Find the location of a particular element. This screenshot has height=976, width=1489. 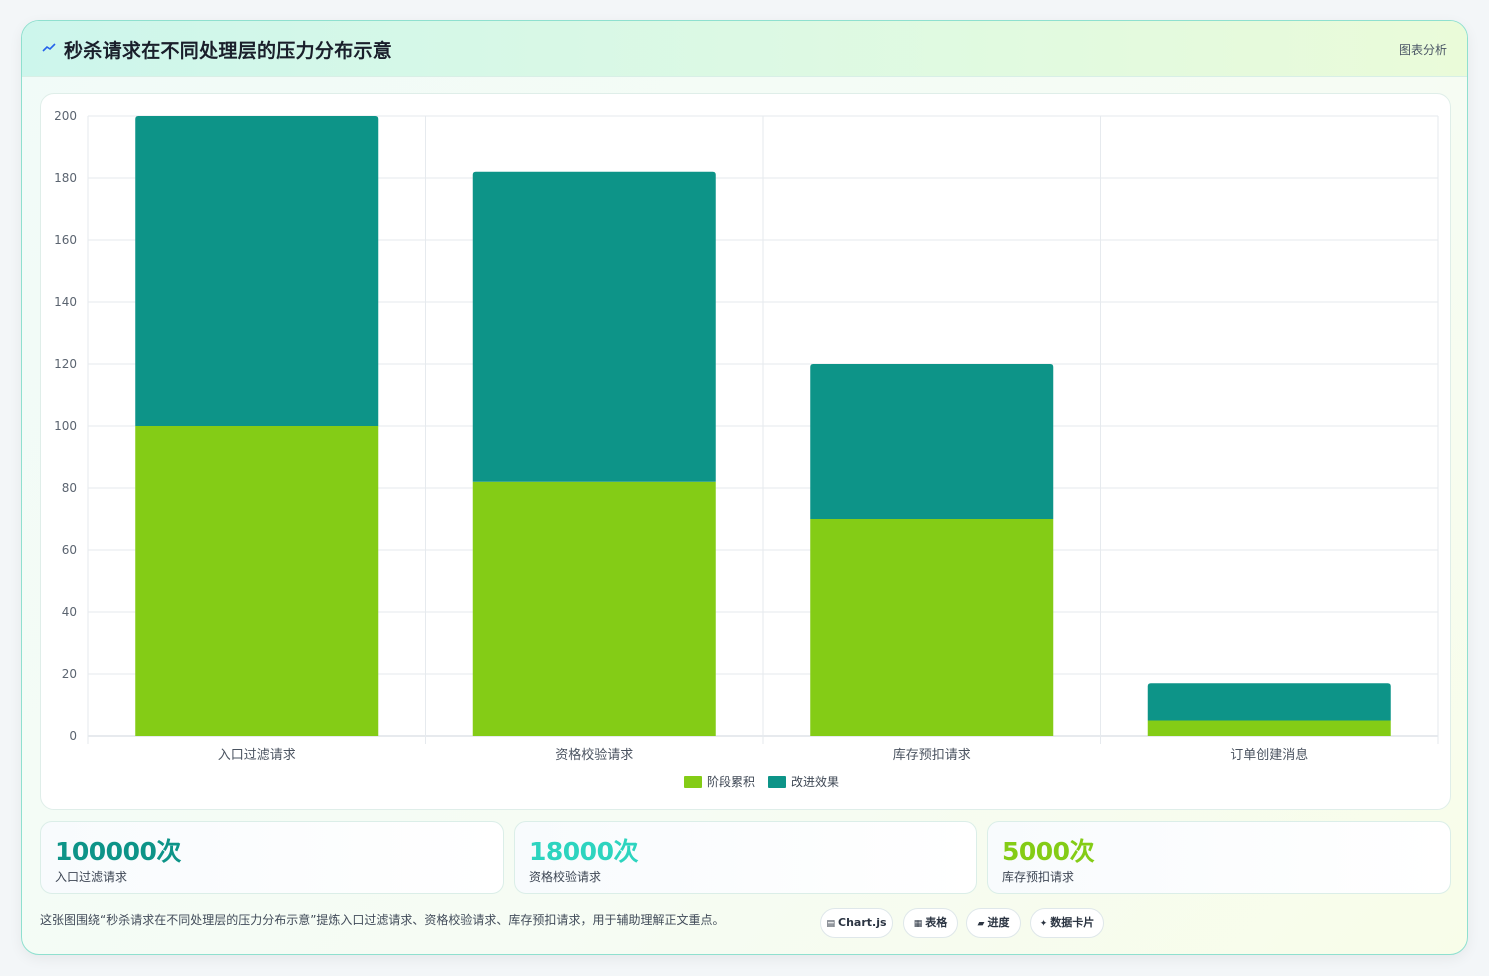

stat-card-1: 100000次 入口过滤请求 is located at coordinates (272, 857).